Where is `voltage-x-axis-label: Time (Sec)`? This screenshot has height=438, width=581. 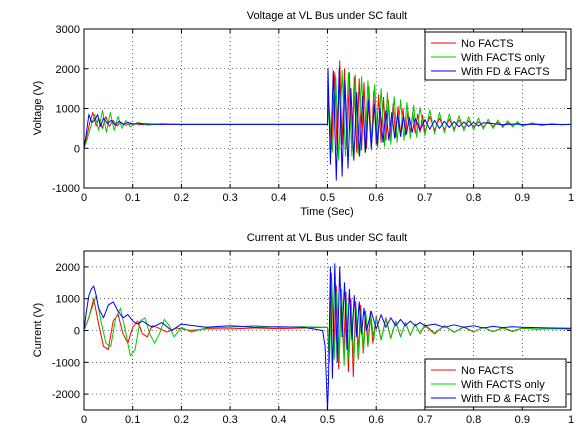 voltage-x-axis-label: Time (Sec) is located at coordinates (326, 212).